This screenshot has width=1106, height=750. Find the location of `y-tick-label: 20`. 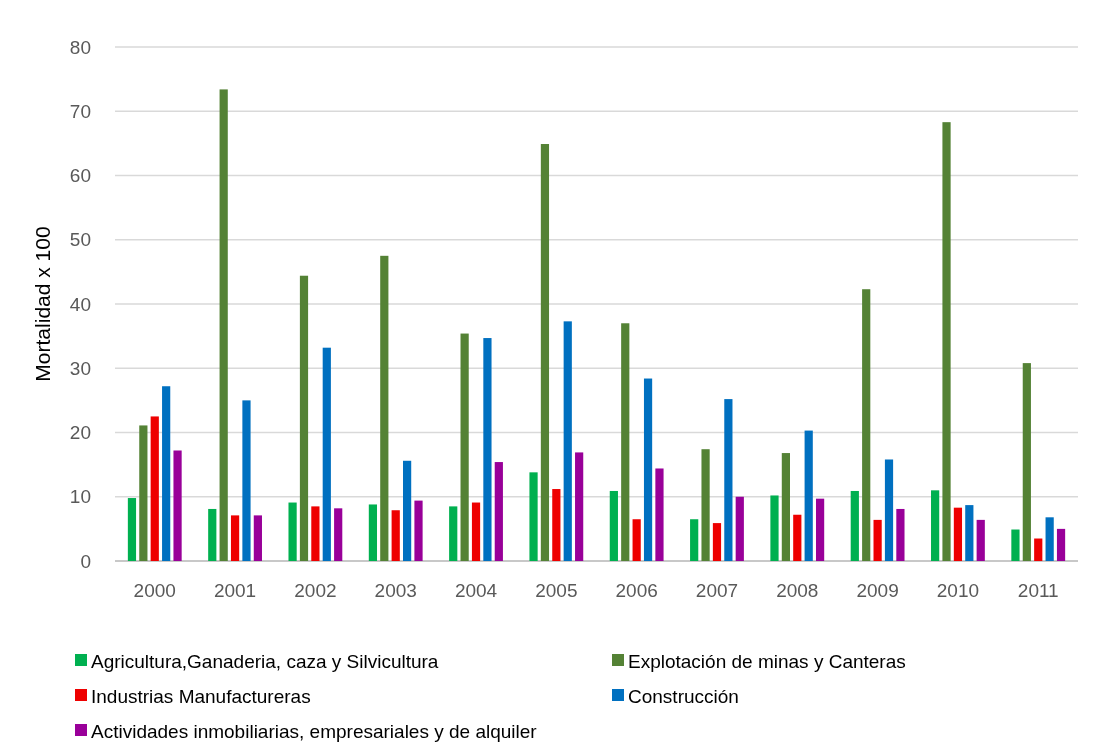

y-tick-label: 20 is located at coordinates (80, 433).